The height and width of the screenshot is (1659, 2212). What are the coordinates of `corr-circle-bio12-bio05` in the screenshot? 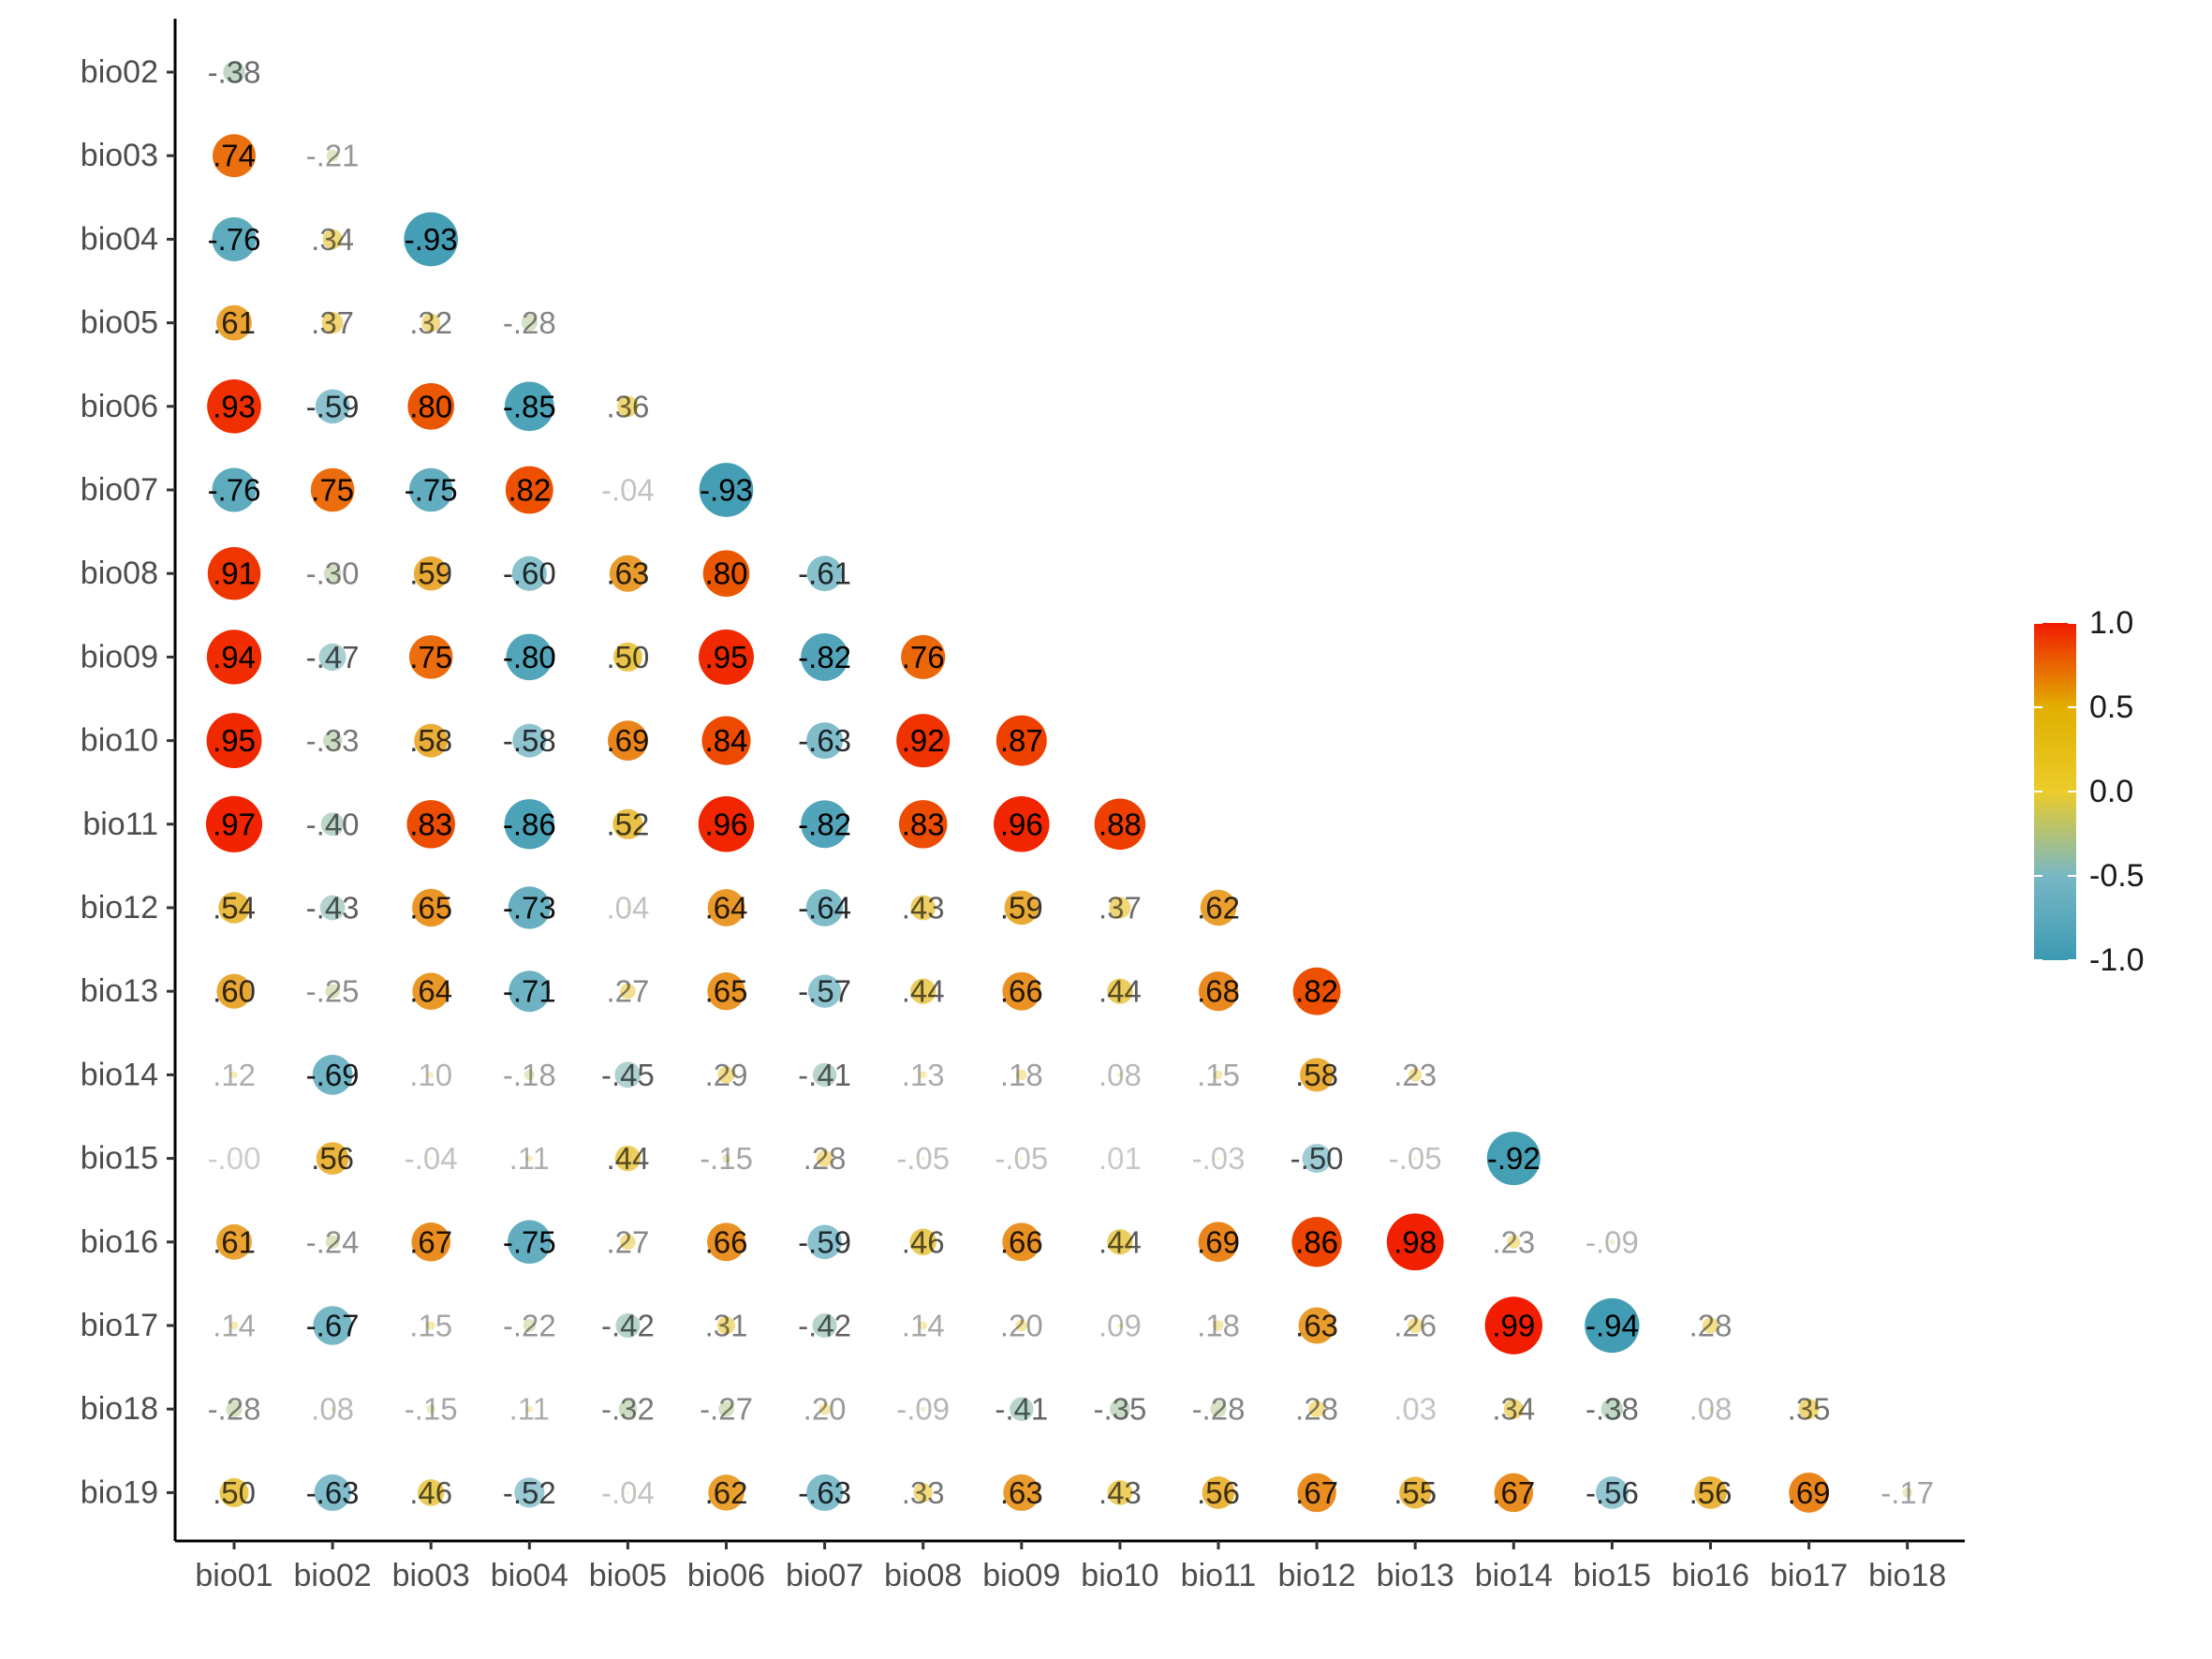 It's located at (627, 908).